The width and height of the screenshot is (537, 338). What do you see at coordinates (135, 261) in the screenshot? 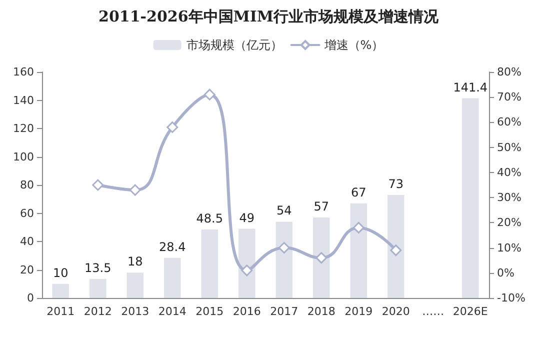
I see `data-label: 18` at bounding box center [135, 261].